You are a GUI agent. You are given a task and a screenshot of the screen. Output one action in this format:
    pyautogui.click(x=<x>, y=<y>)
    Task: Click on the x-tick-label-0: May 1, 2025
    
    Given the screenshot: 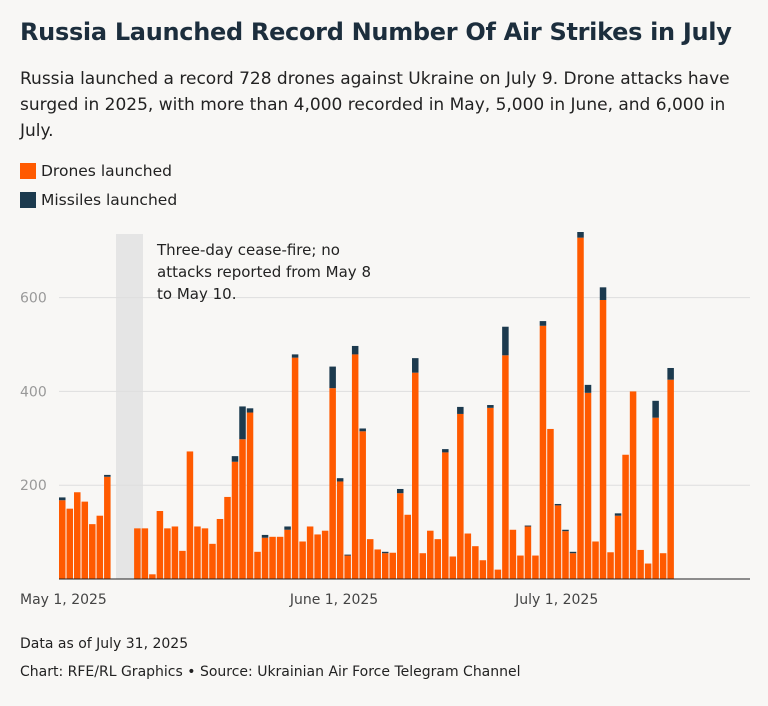 What is the action you would take?
    pyautogui.click(x=63, y=600)
    